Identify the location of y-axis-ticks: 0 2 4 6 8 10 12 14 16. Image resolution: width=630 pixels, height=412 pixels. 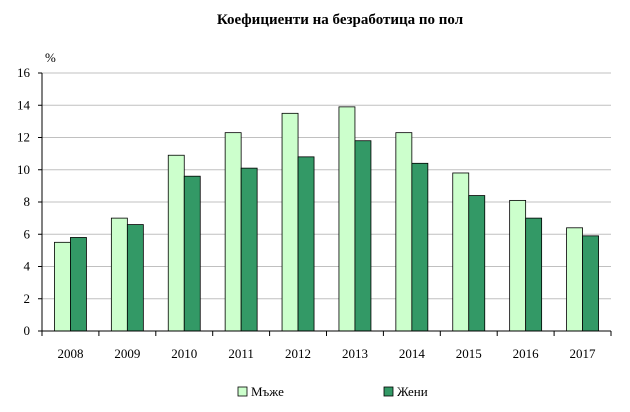
(29, 201).